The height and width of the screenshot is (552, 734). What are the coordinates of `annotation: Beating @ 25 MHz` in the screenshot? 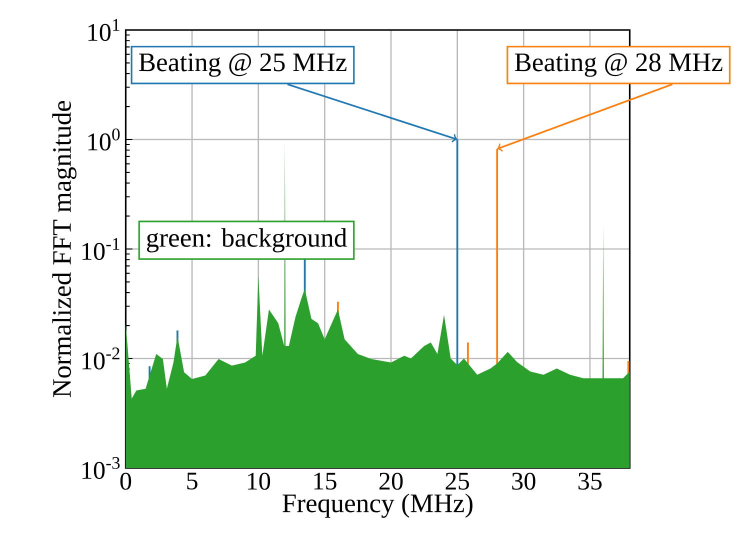 It's located at (242, 65).